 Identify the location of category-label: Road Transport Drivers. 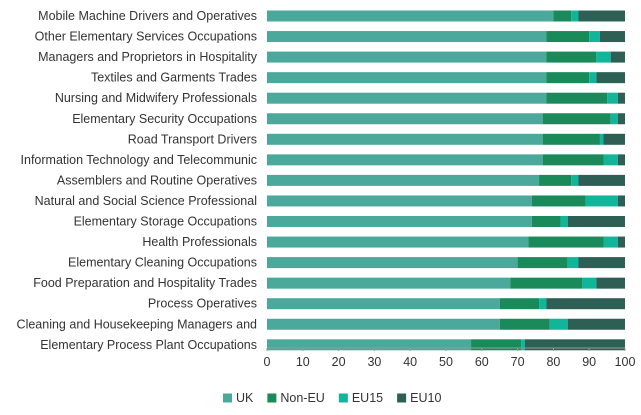
(192, 139).